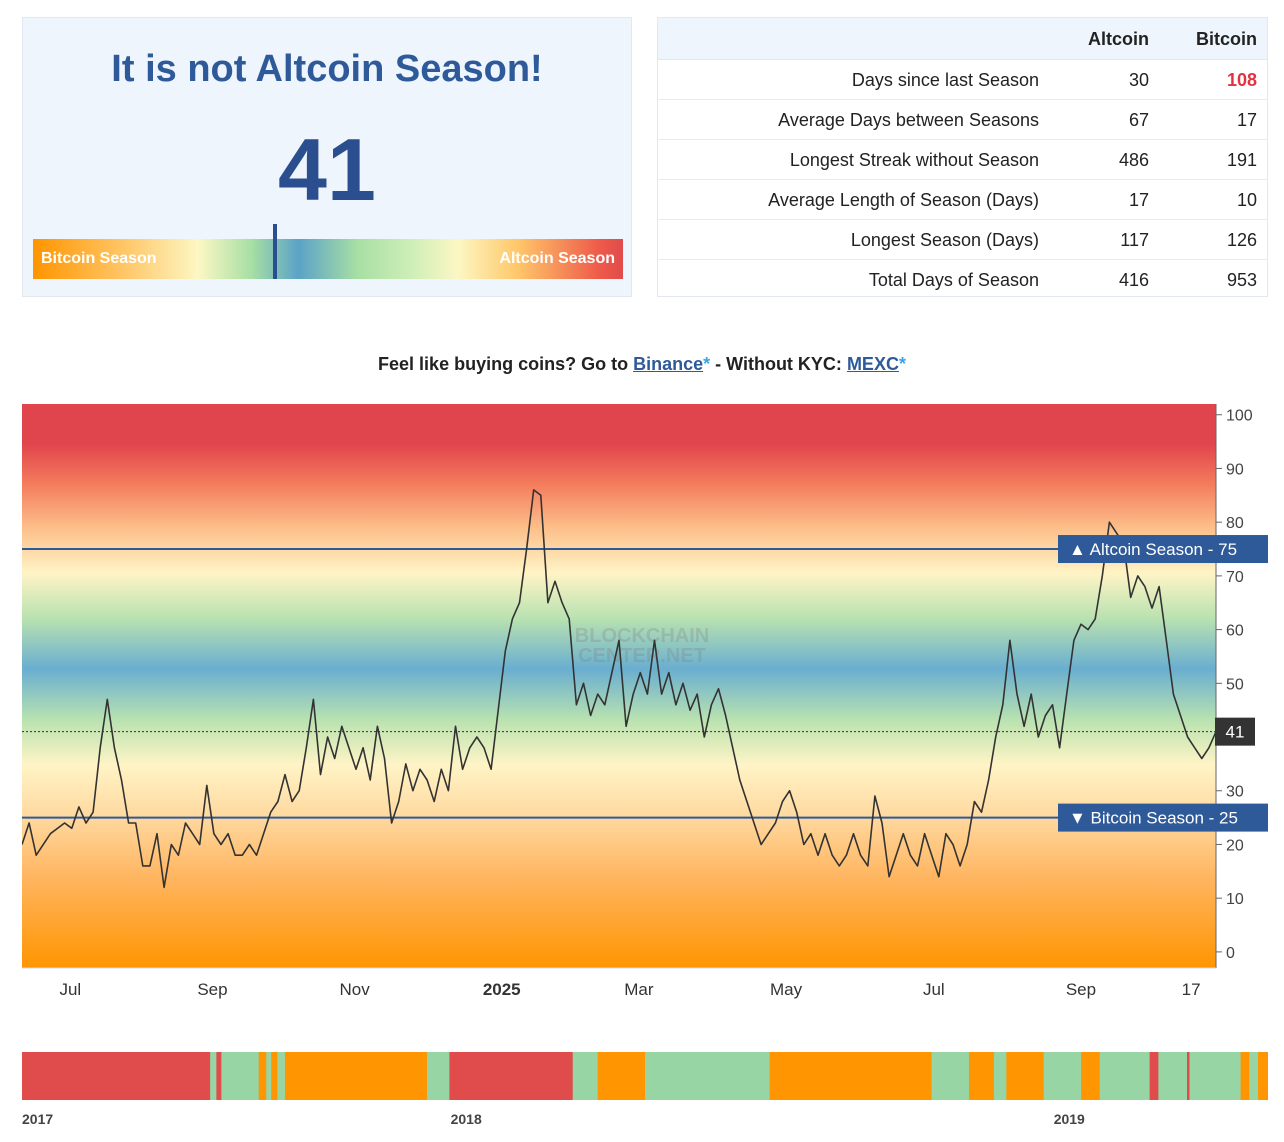  What do you see at coordinates (786, 989) in the screenshot?
I see `x-tick-label: May` at bounding box center [786, 989].